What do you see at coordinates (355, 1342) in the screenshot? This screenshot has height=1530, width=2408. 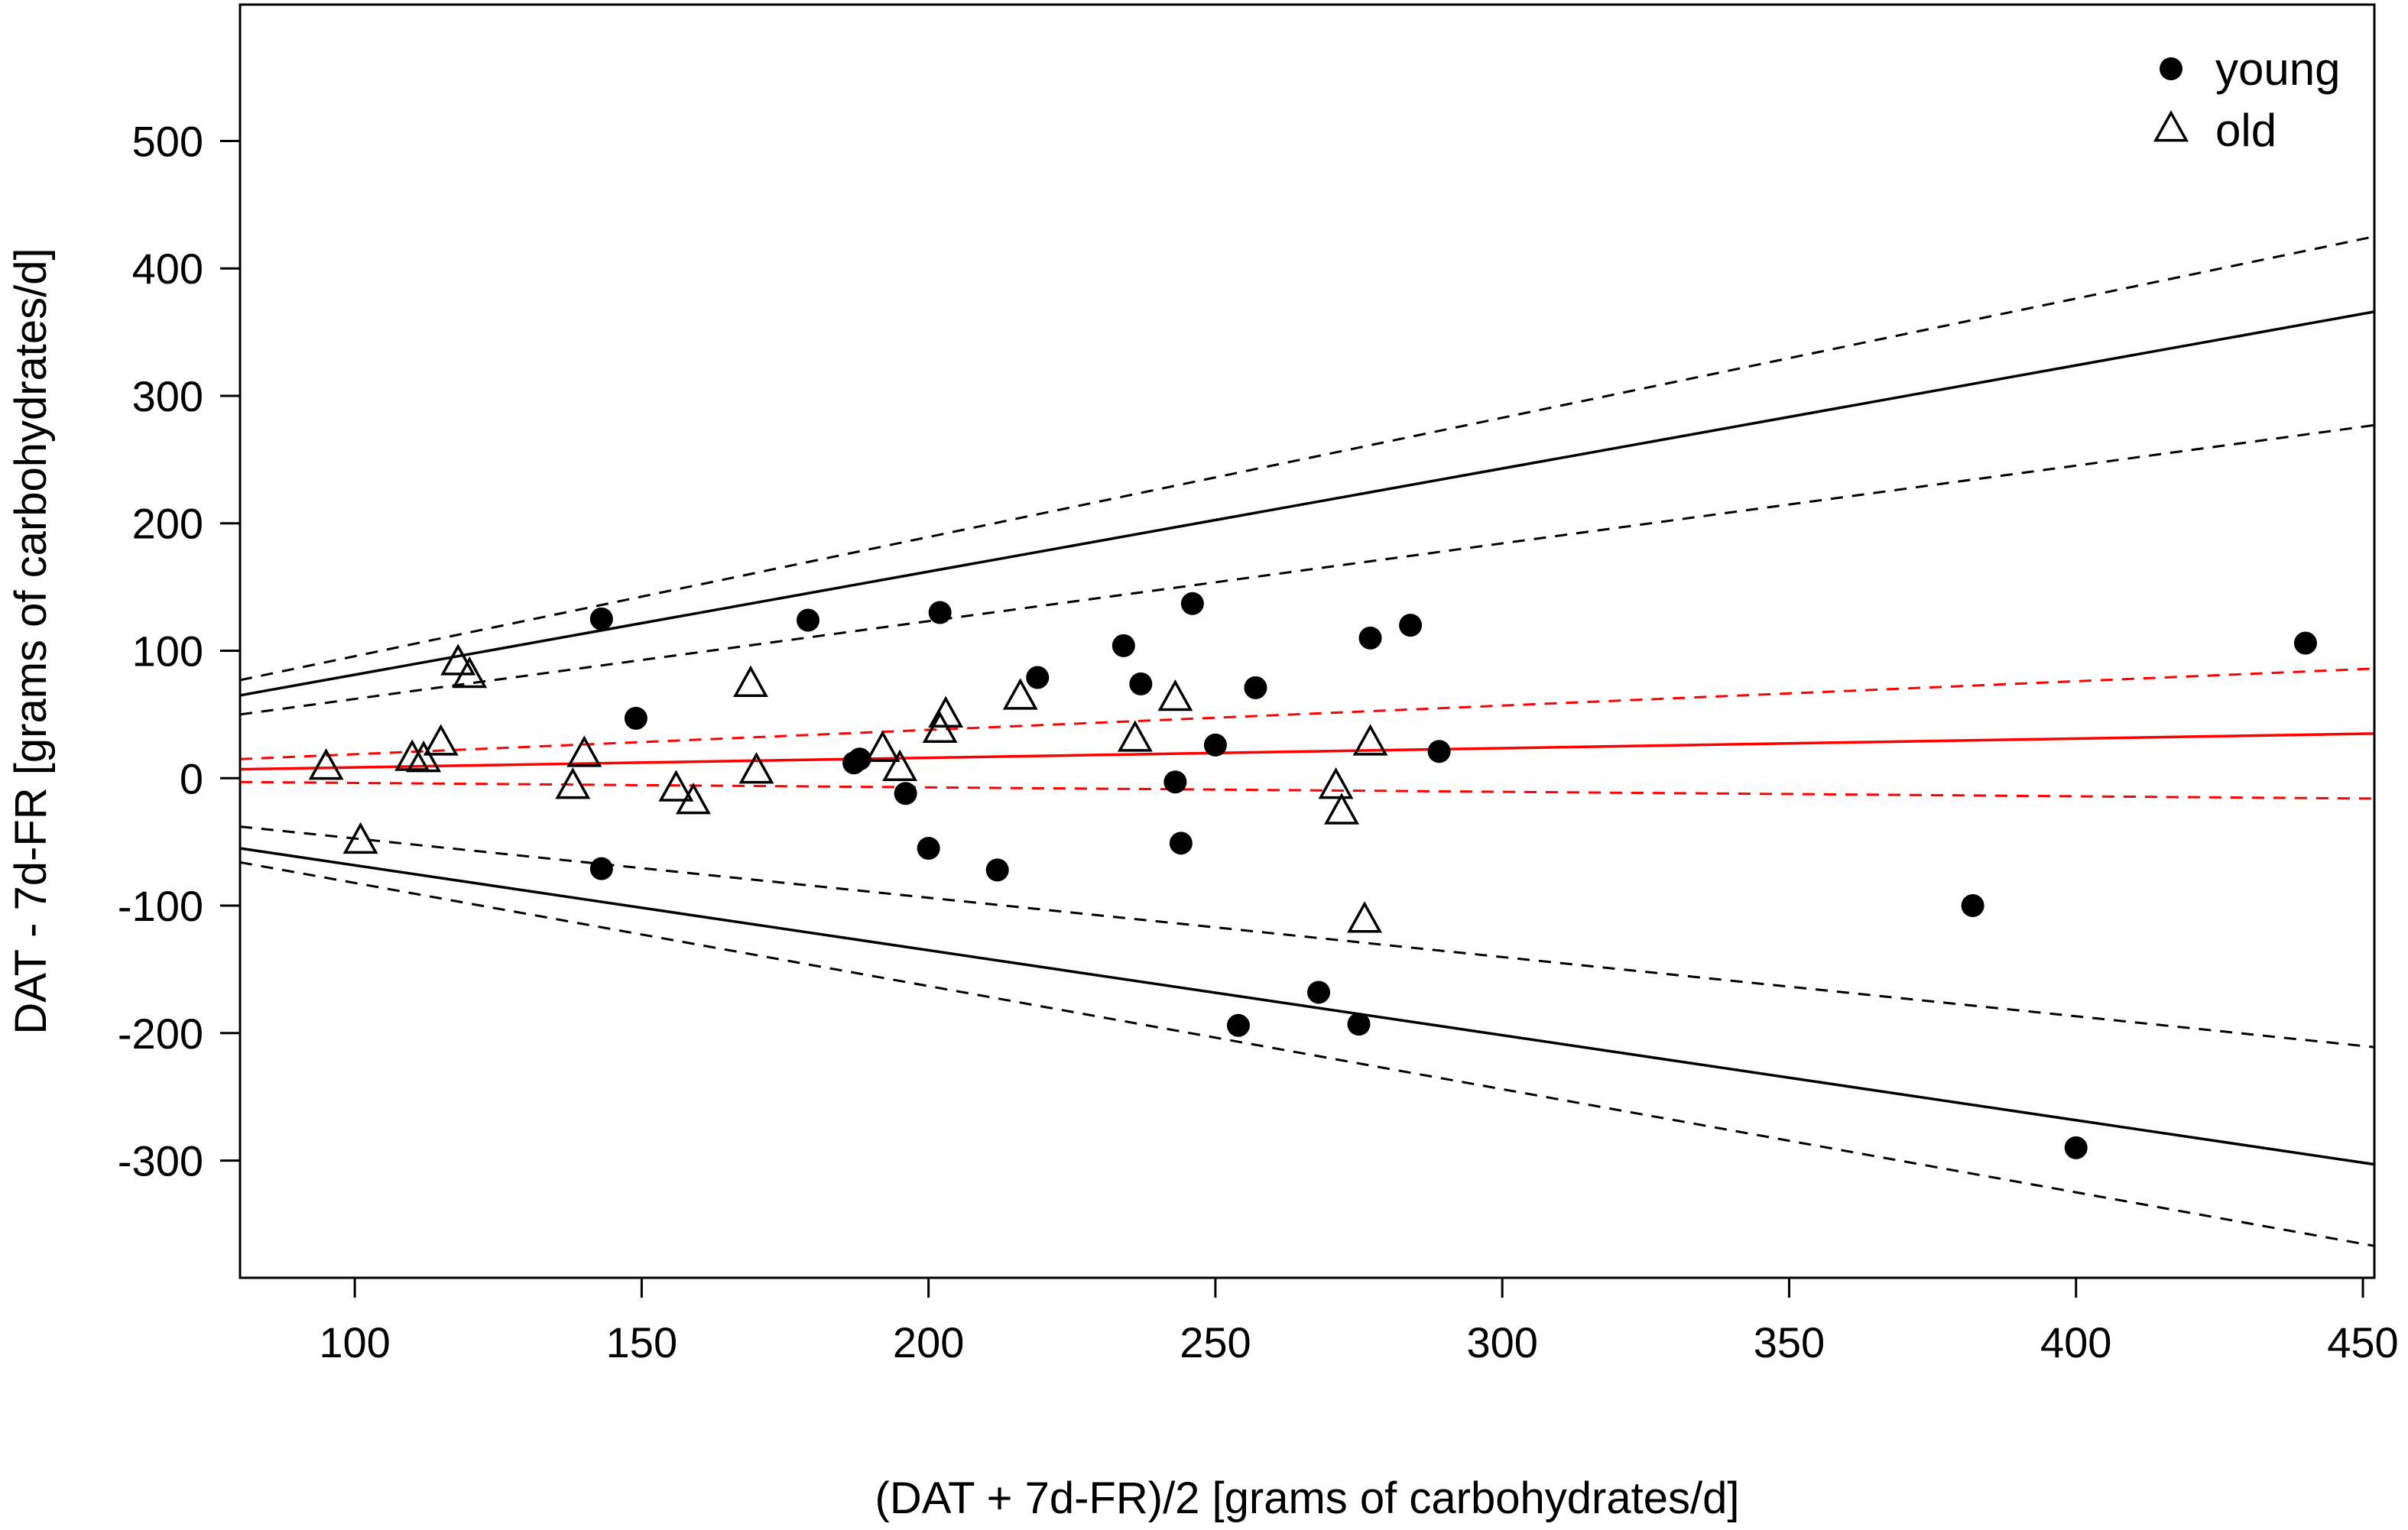 I see `x-tick-label: 100` at bounding box center [355, 1342].